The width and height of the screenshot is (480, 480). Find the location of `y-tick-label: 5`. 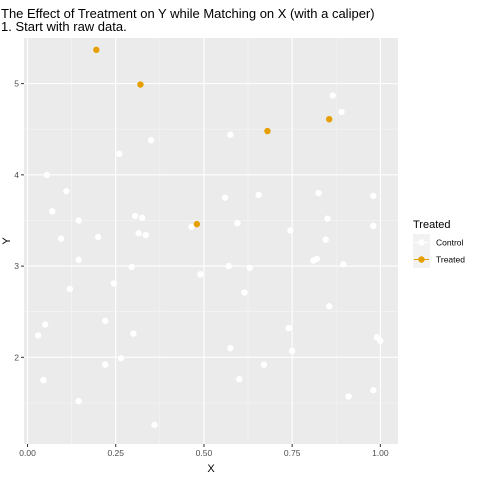

y-tick-label: 5 is located at coordinates (16, 84).